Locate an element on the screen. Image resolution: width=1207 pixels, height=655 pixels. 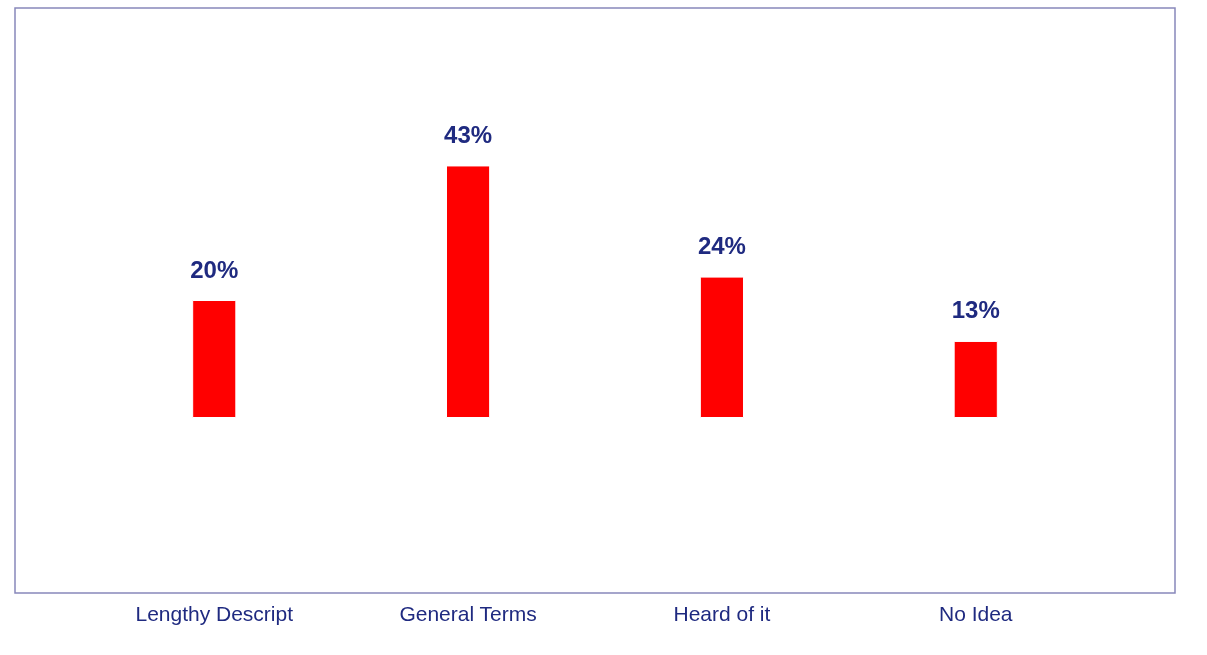
data-label: 13% is located at coordinates (975, 310).